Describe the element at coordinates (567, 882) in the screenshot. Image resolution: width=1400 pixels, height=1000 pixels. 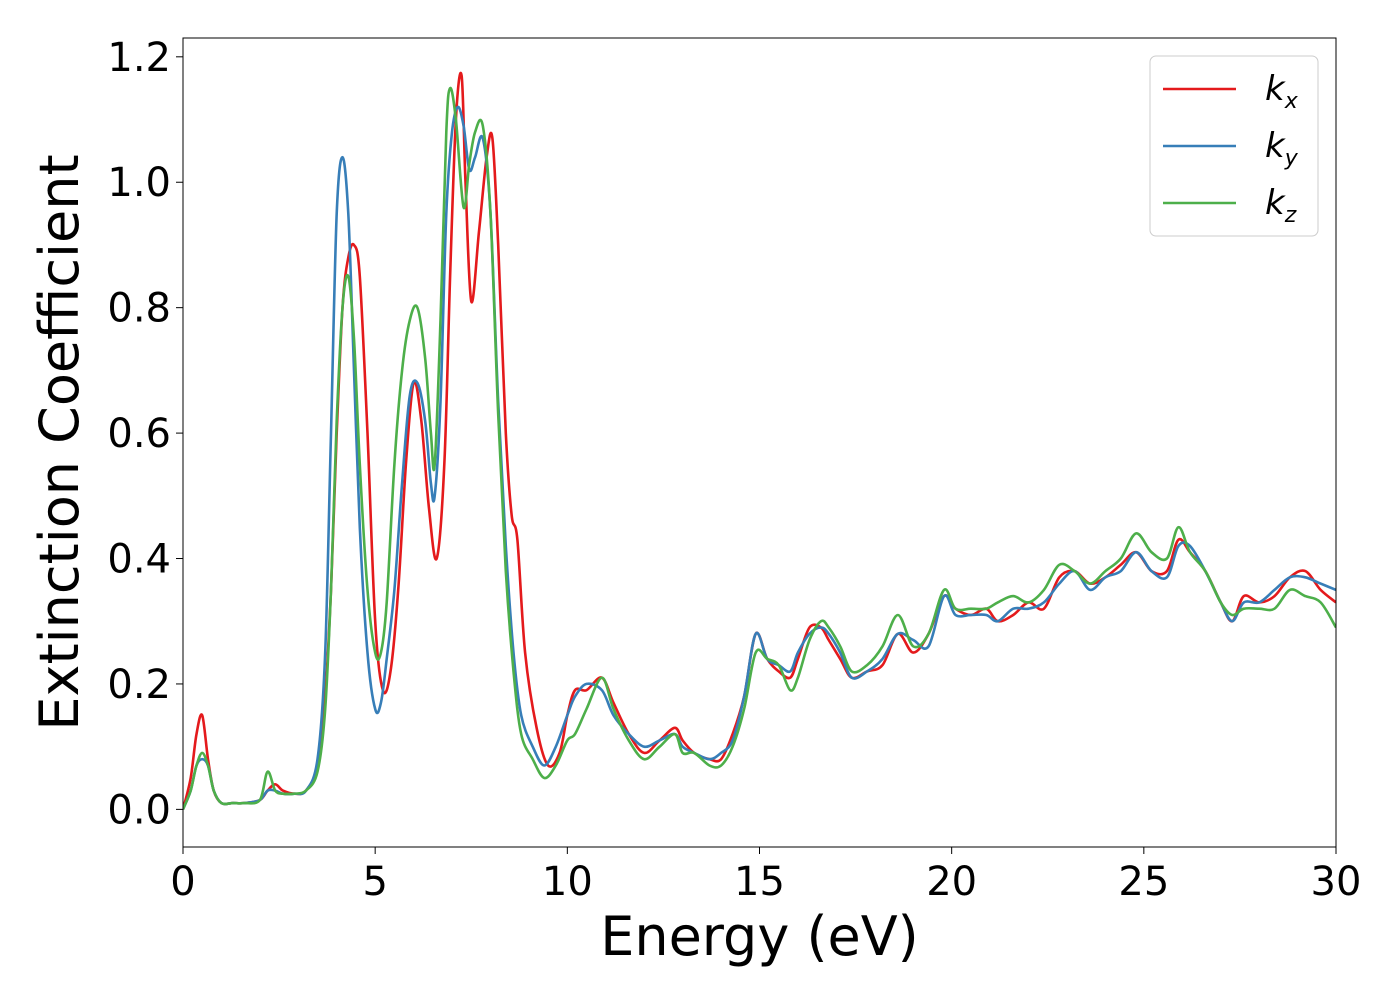
I see `x-tick-label: 10` at that location.